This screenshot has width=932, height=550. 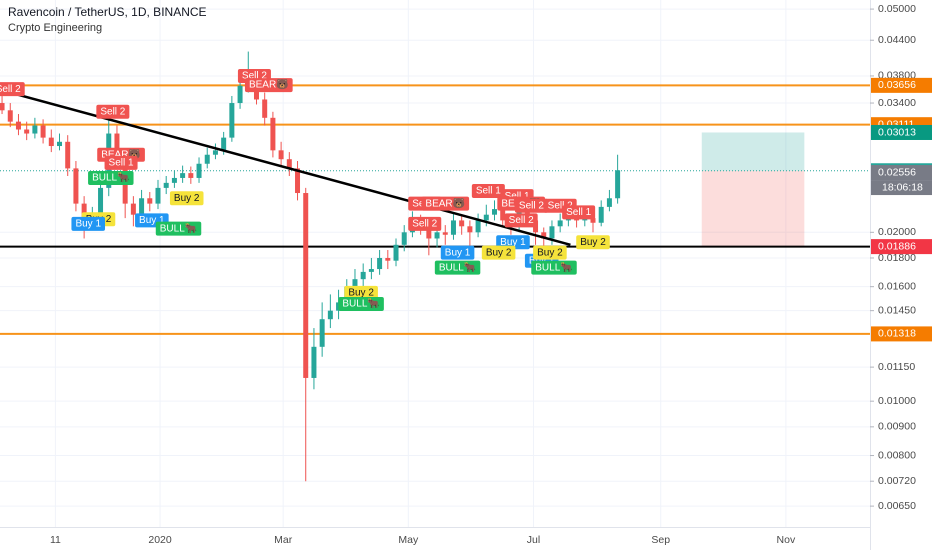 I want to click on signal-label: Buy 2, so click(x=550, y=252).